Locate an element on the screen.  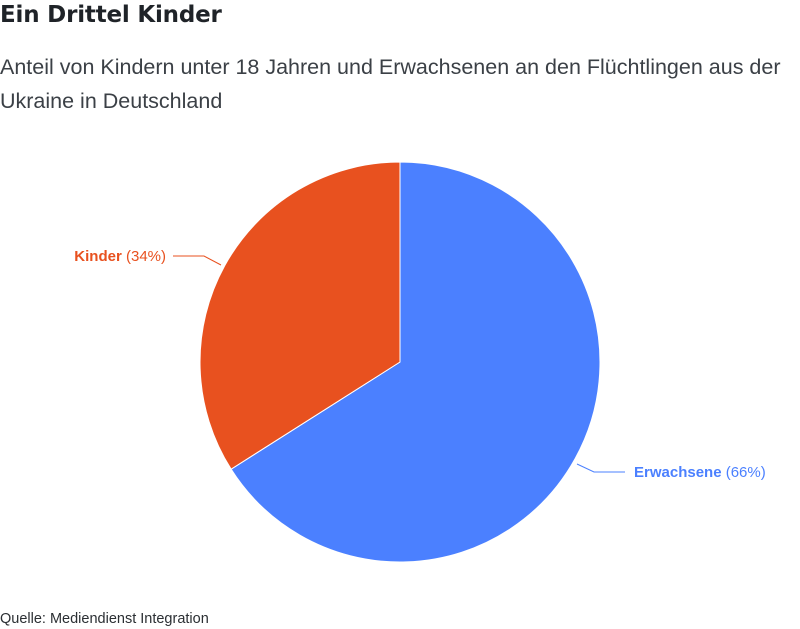
slice-name-erwachsene: Erwachsene is located at coordinates (680, 472).